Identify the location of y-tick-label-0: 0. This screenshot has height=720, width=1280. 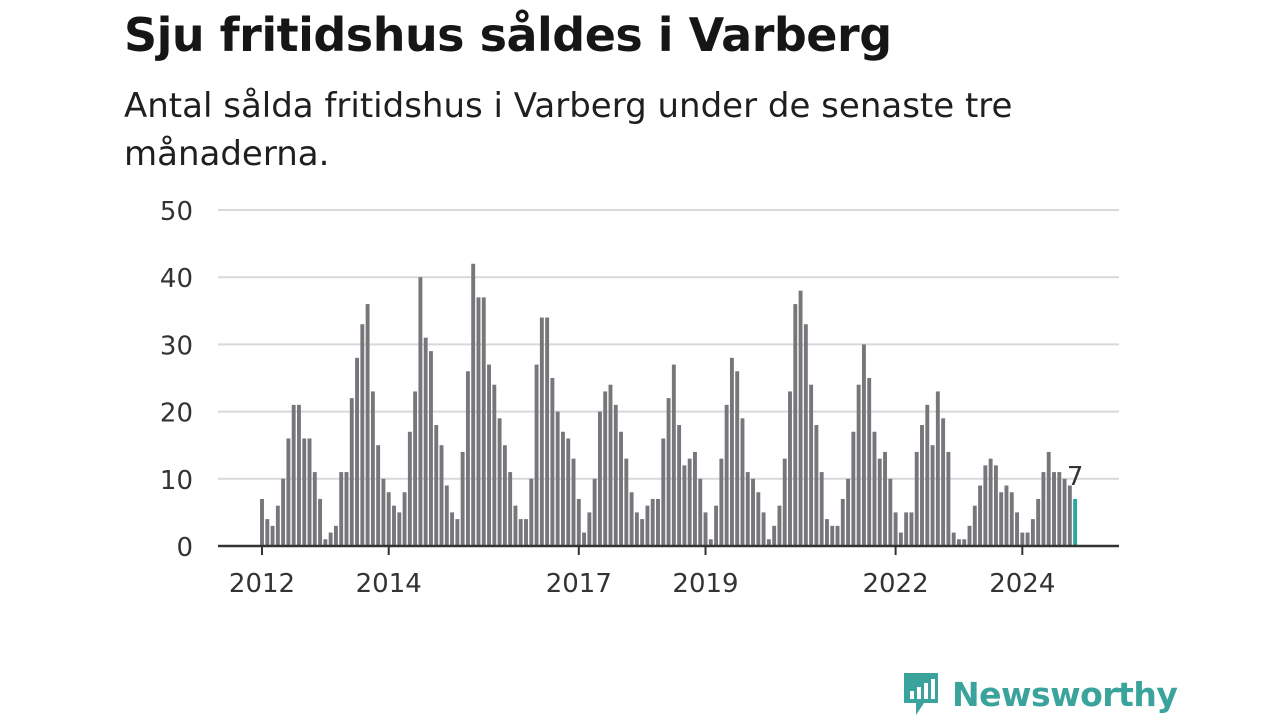
(184, 548).